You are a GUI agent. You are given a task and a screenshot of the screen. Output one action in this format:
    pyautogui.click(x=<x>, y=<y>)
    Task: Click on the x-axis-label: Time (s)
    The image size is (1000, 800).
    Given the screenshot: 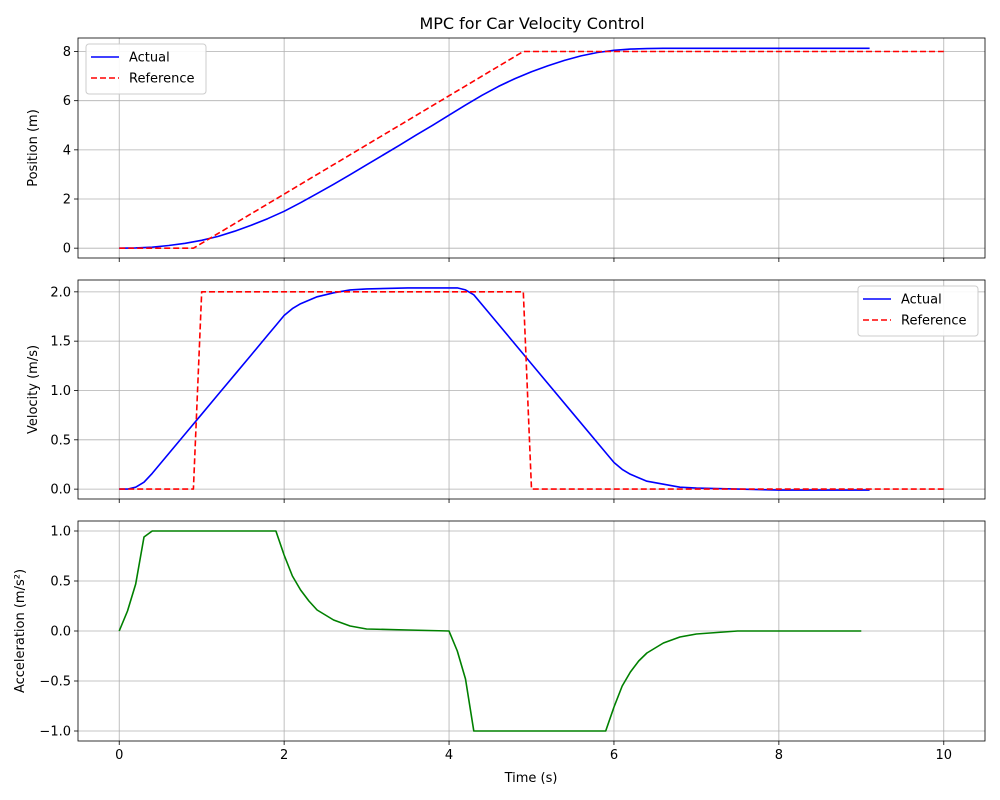 What is the action you would take?
    pyautogui.click(x=531, y=778)
    